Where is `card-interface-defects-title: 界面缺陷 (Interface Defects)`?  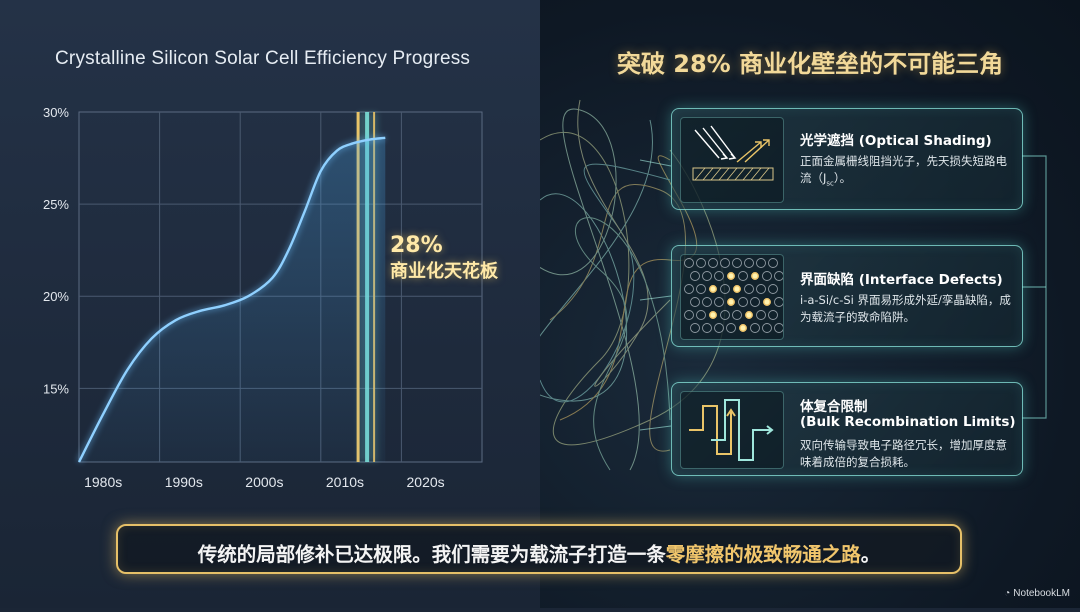 card-interface-defects-title: 界面缺陷 (Interface Defects) is located at coordinates (901, 280).